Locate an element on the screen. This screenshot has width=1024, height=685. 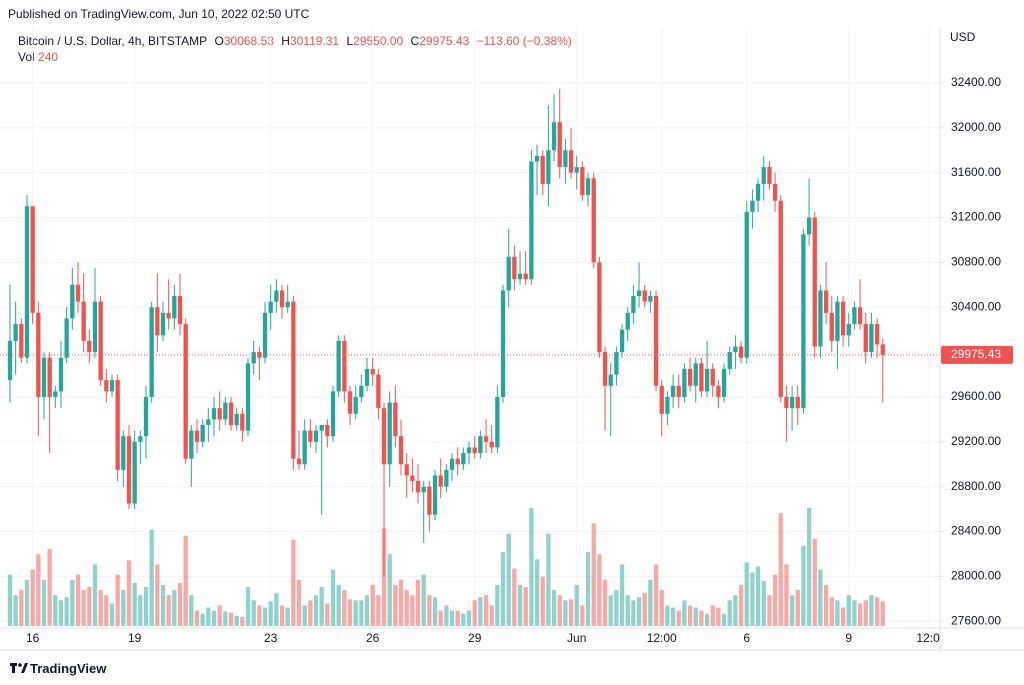
y-tick-label: 28400.00 is located at coordinates (976, 531).